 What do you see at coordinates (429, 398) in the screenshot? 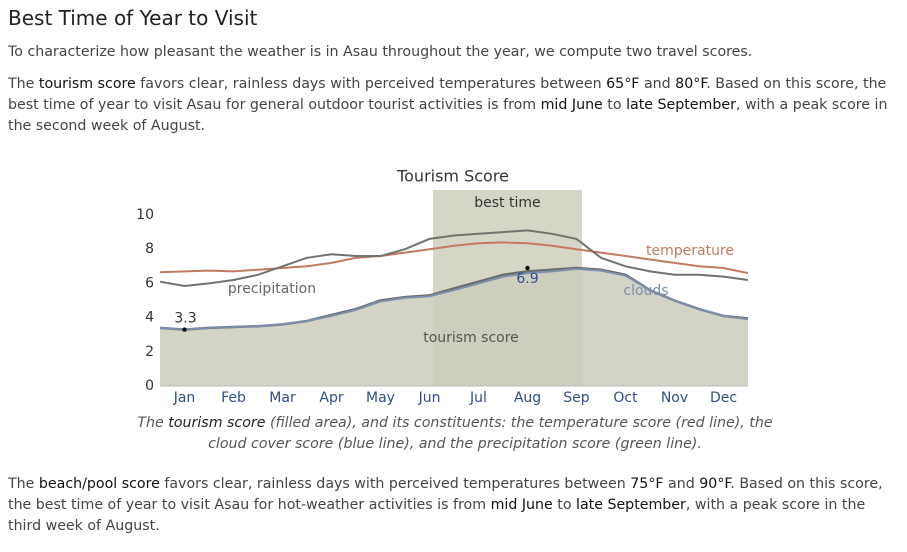
I see `x-tick-label: Jun` at bounding box center [429, 398].